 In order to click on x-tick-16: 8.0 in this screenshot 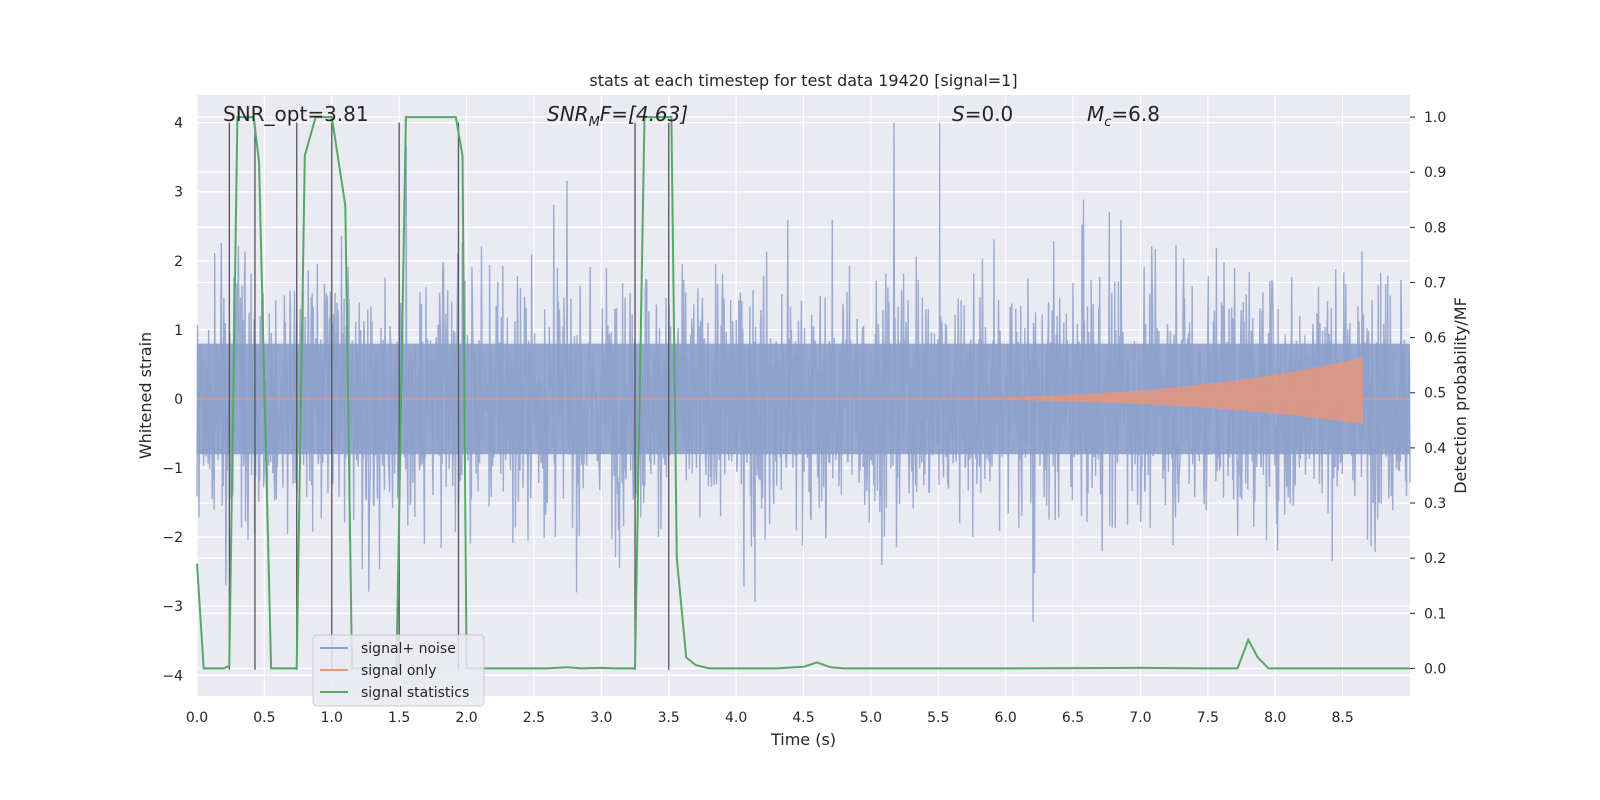, I will do `click(1275, 718)`.